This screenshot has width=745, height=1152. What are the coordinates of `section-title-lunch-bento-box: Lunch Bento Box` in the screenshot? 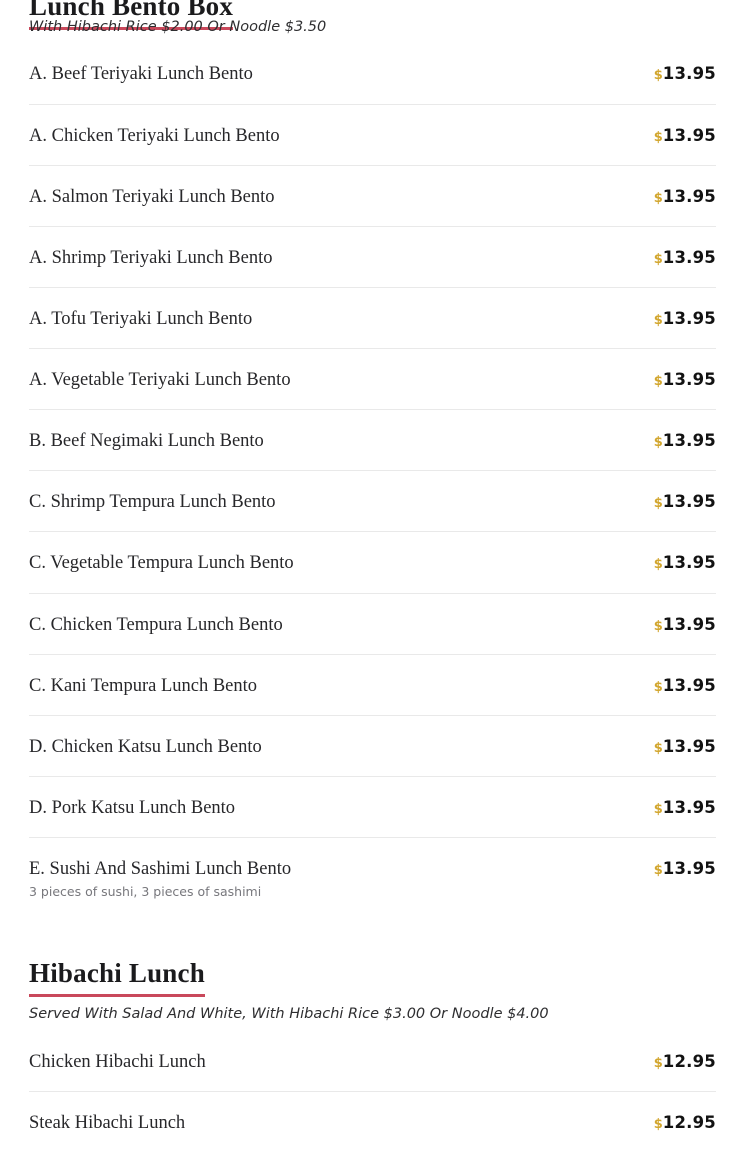 It's located at (131, 15).